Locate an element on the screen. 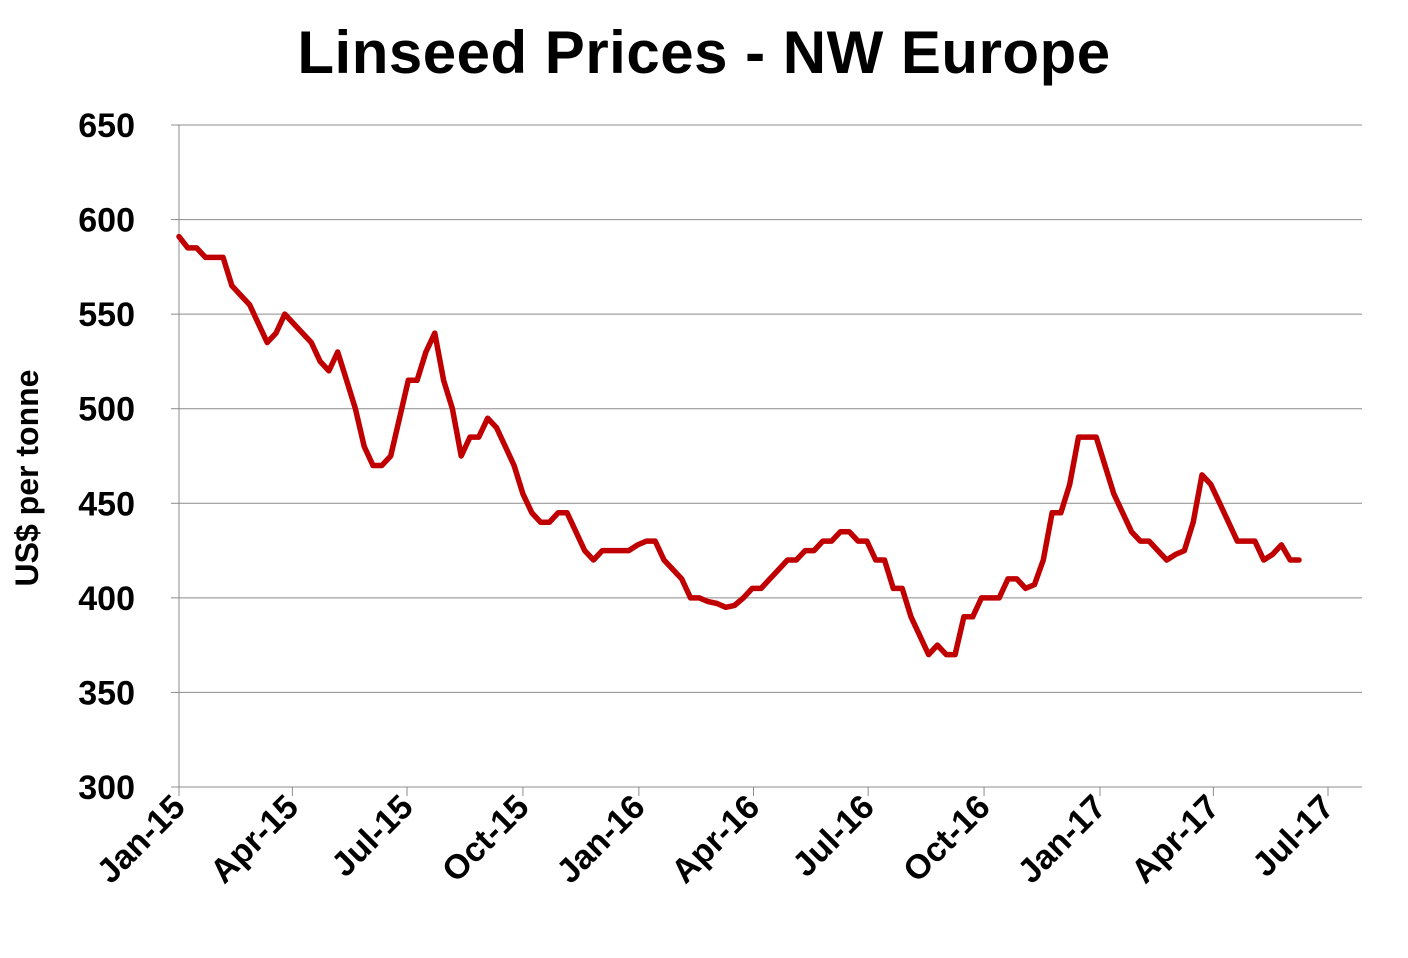  y-tick-label: 450 is located at coordinates (106, 504).